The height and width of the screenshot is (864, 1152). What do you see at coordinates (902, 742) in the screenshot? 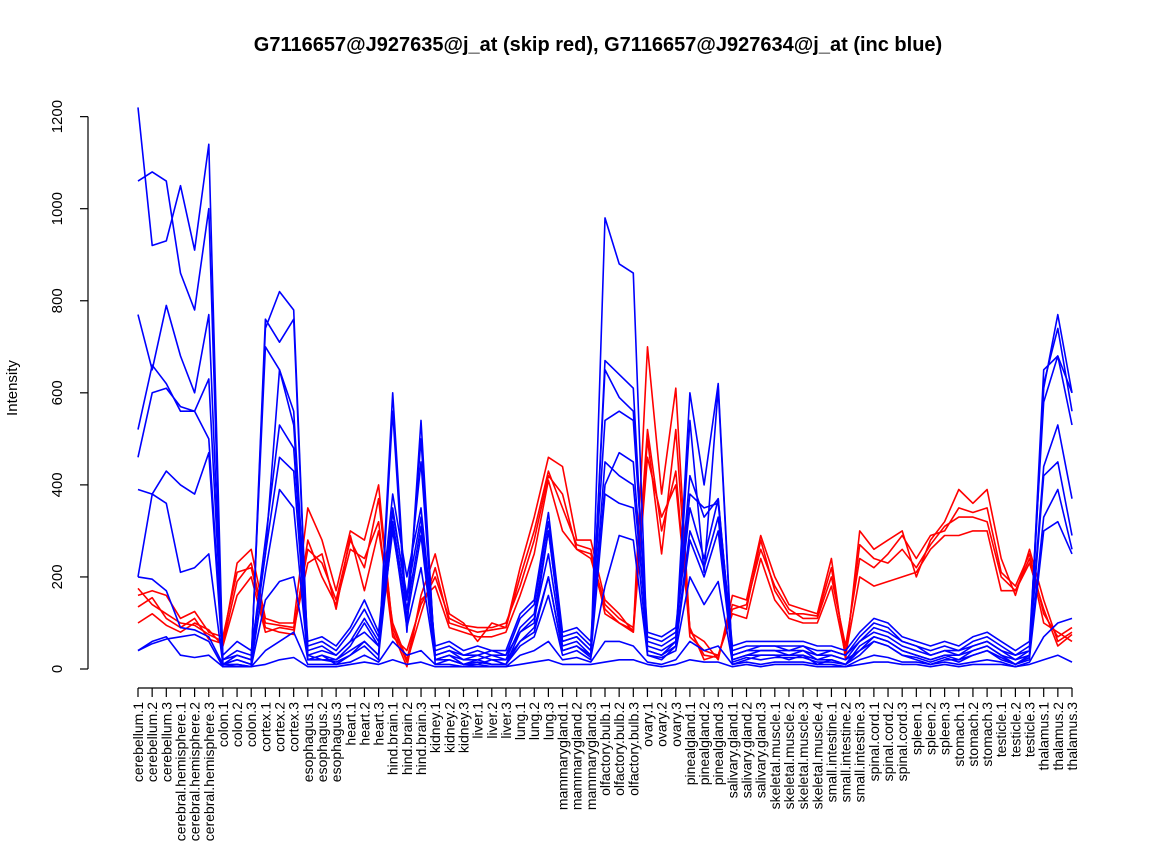
I see `x-tick-label: spinal.cord.3` at bounding box center [902, 742].